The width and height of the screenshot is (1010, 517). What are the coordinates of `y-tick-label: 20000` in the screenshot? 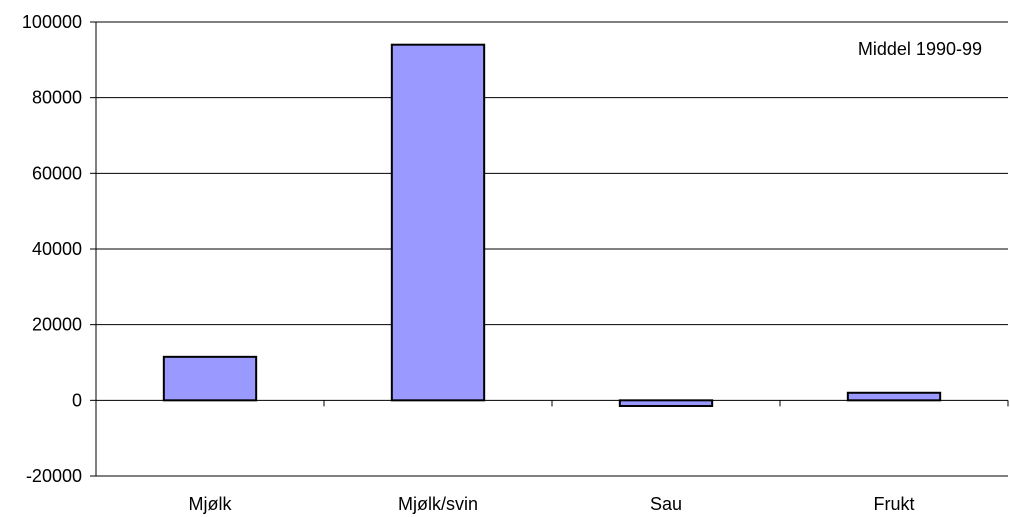 It's located at (57, 325).